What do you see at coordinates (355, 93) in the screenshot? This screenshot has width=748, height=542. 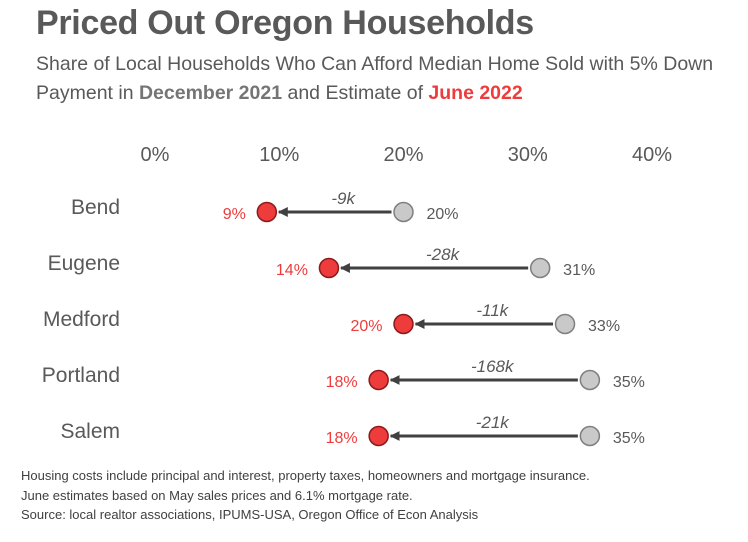 I see `subtitle-text-2: and Estimate of` at bounding box center [355, 93].